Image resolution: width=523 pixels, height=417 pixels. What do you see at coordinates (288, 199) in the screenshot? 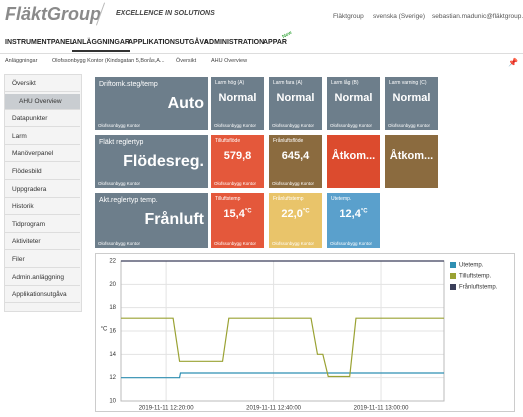
I see `tile-label: Frånluftstemp` at bounding box center [288, 199].